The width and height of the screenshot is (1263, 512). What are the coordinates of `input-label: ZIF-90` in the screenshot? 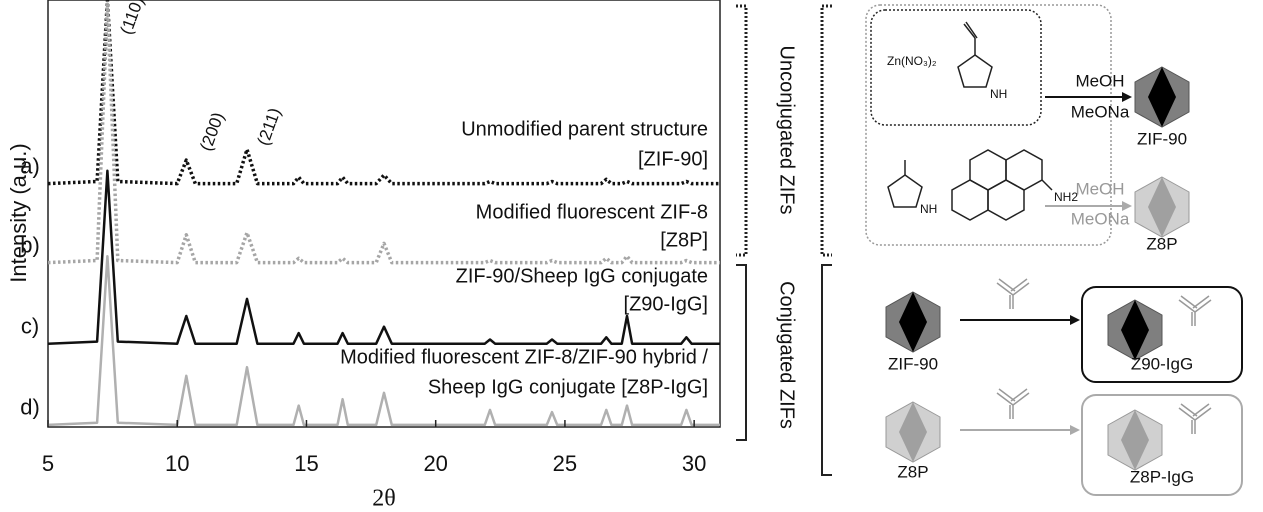 It's located at (913, 363).